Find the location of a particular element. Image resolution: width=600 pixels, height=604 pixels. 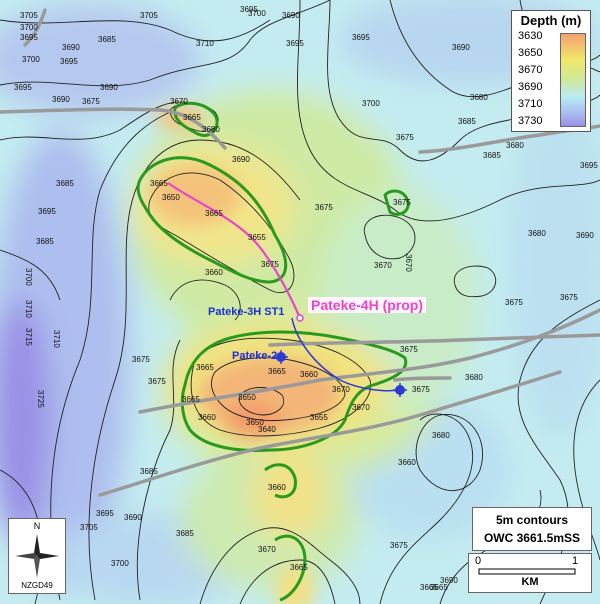

contour-label: 3640 is located at coordinates (267, 429).